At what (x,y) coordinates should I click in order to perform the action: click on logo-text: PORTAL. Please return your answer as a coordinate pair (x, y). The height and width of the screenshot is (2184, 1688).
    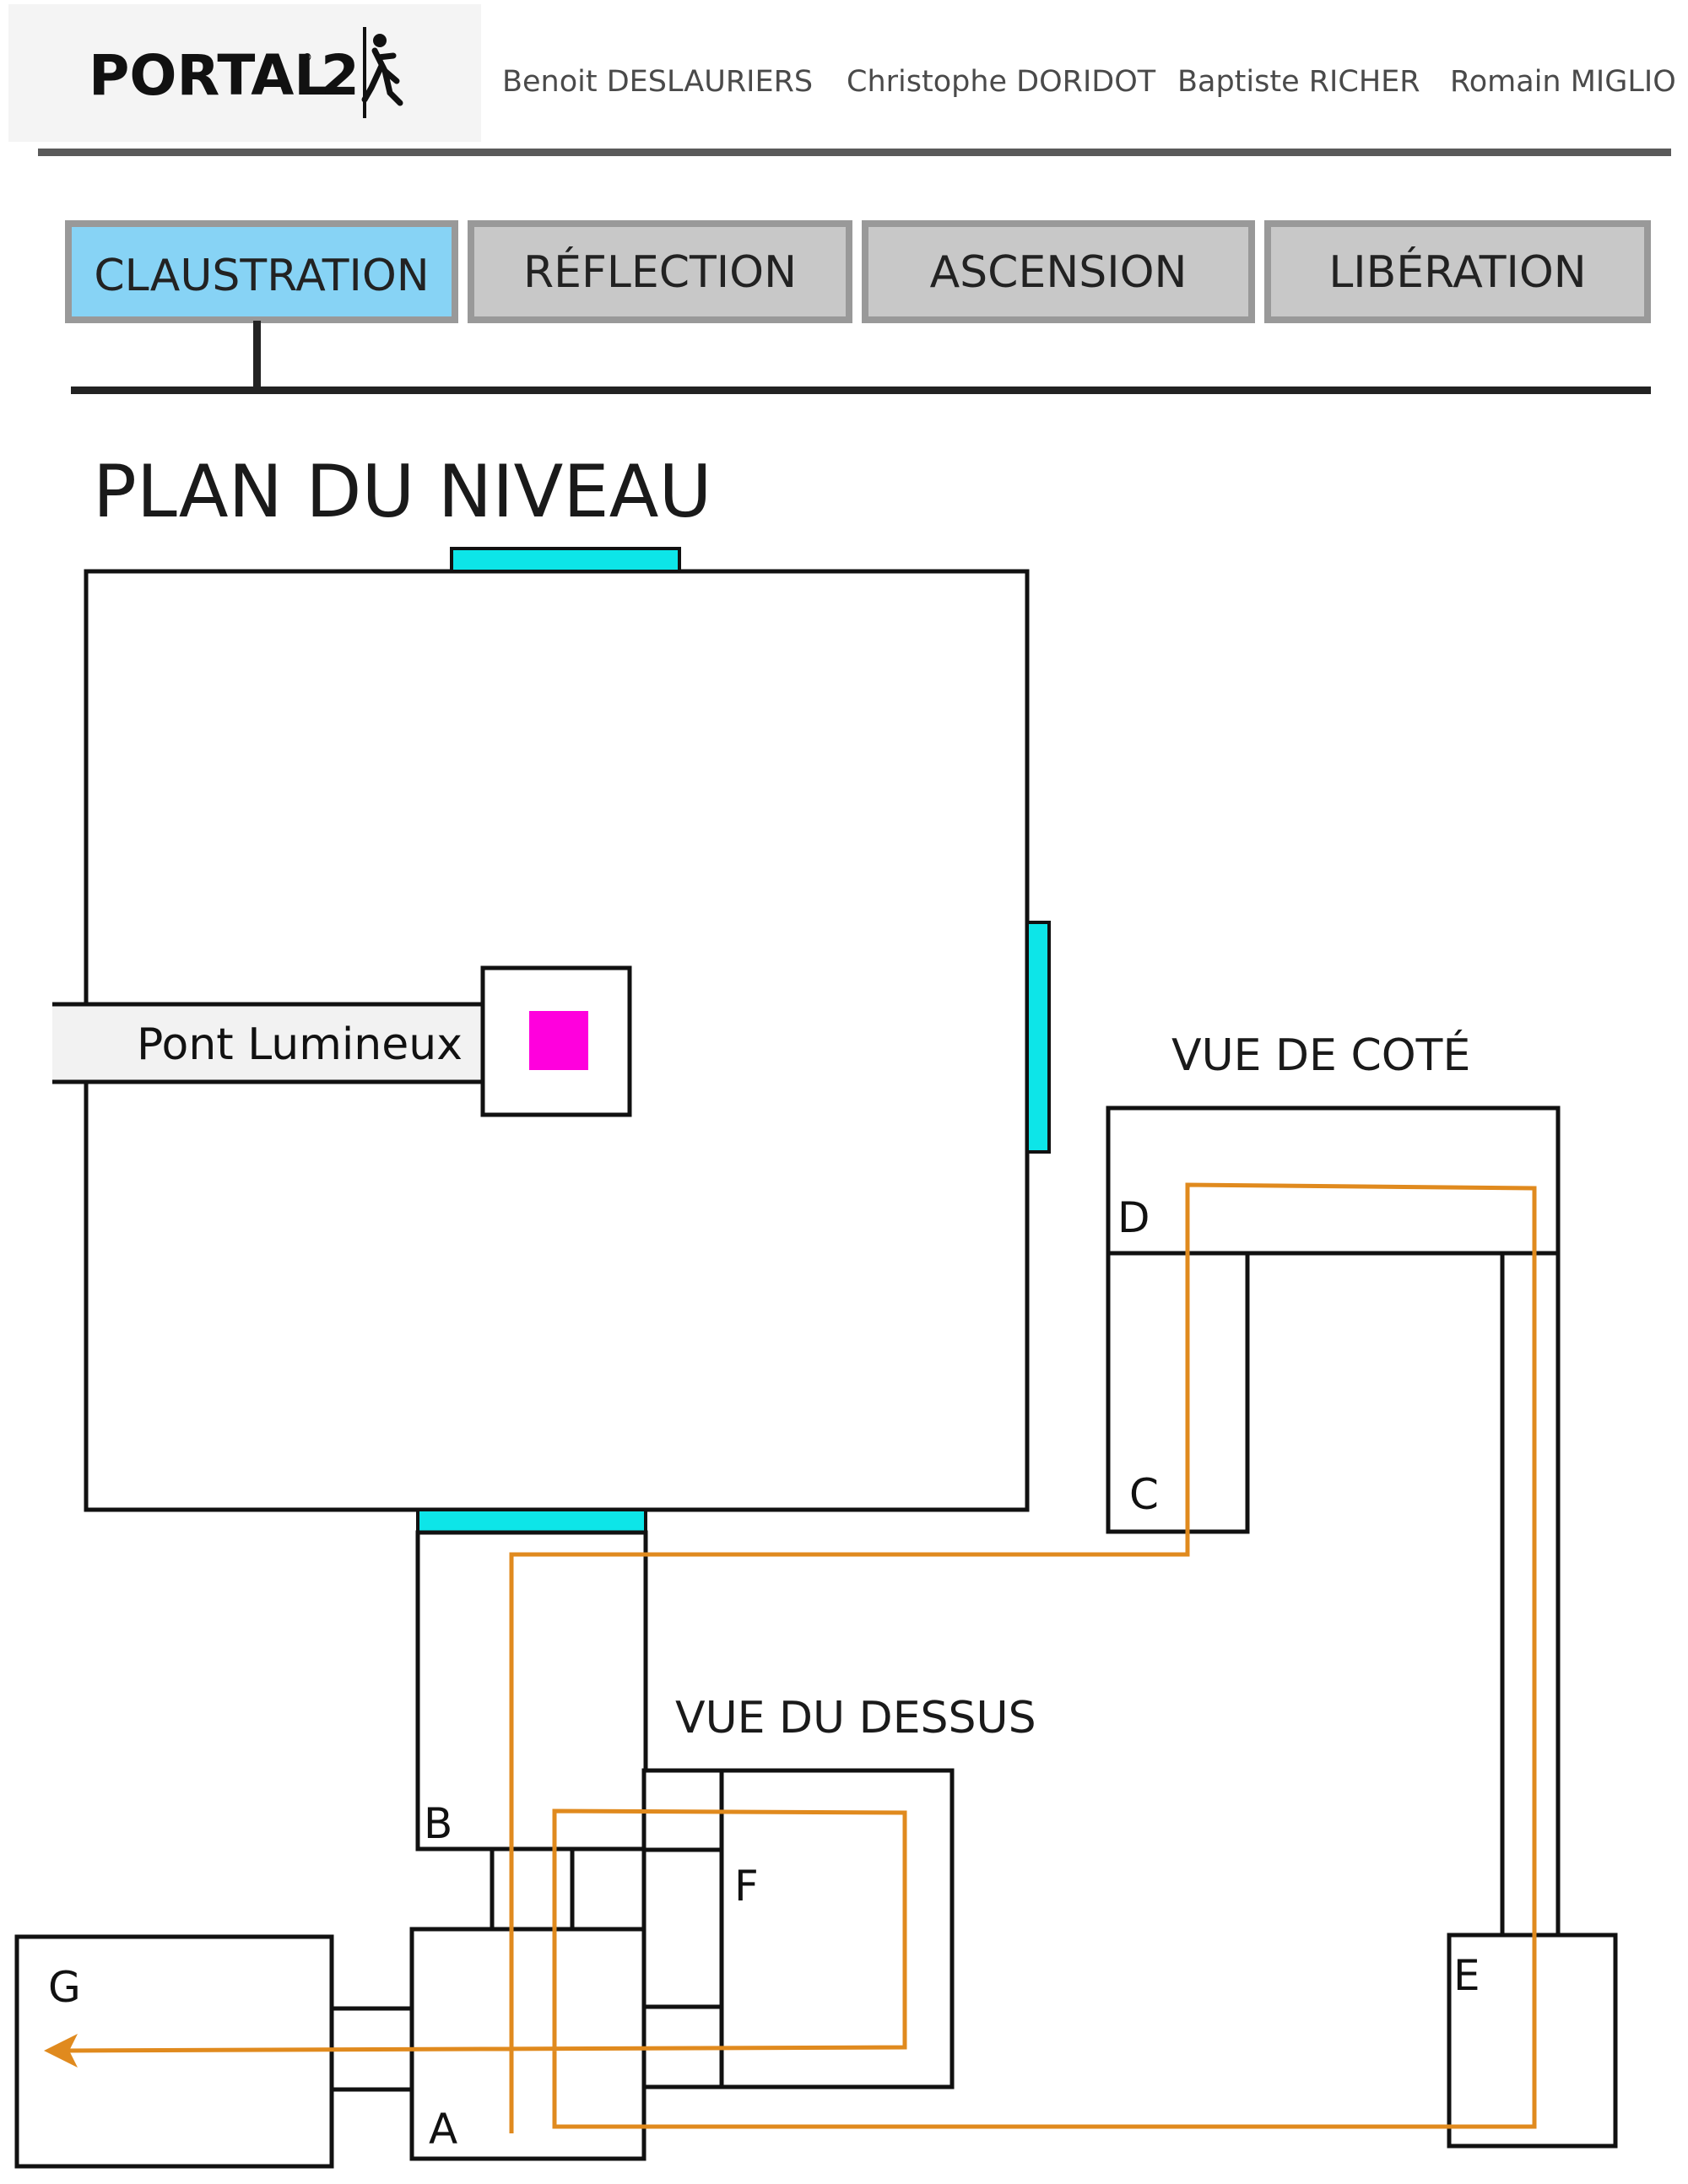
    Looking at the image, I should click on (209, 75).